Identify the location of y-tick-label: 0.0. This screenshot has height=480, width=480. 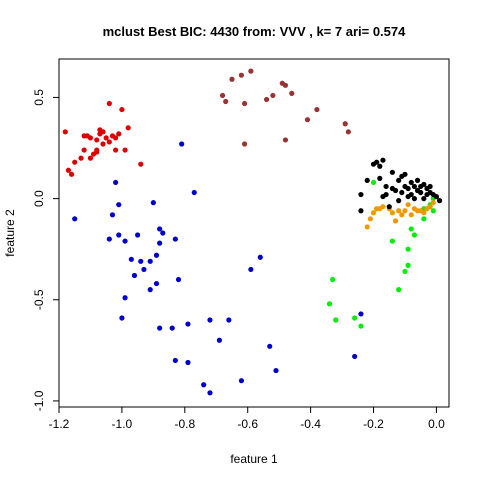
(39, 198).